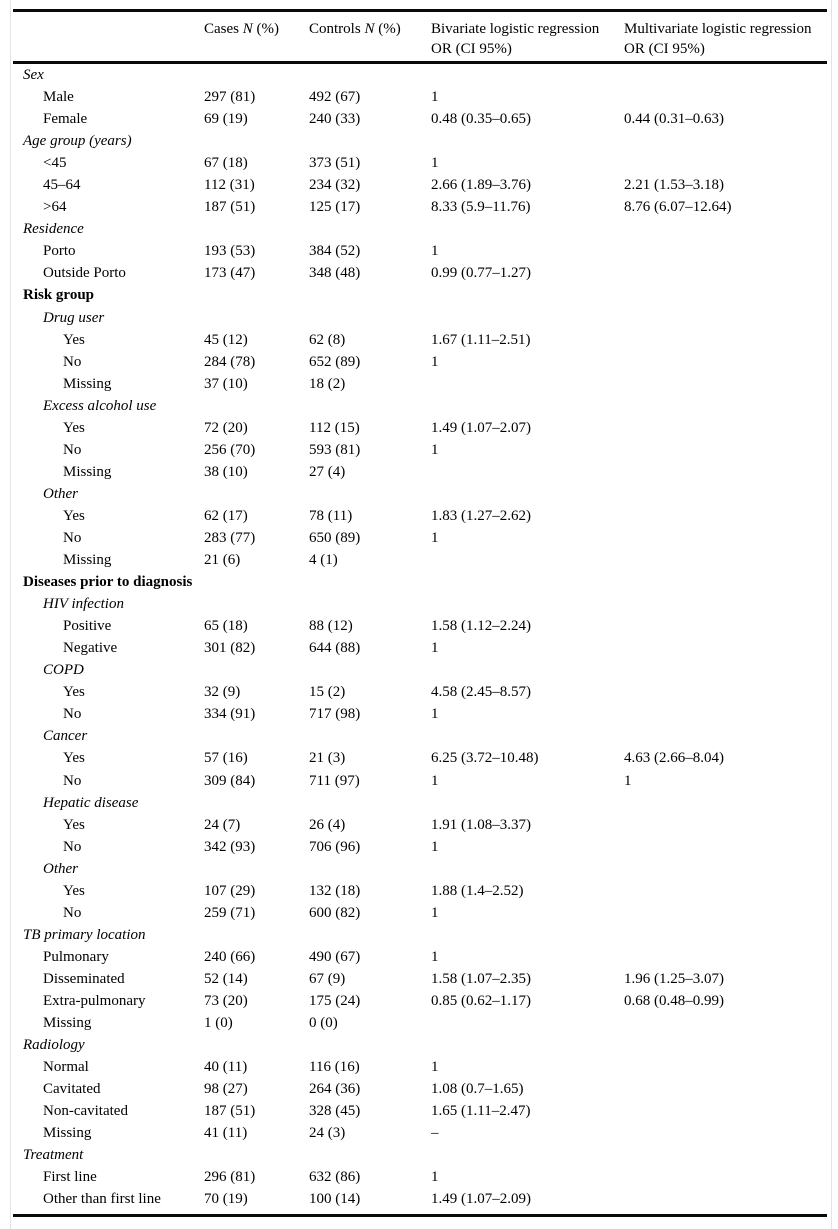 The image size is (838, 1229). What do you see at coordinates (242, 29) in the screenshot?
I see `header-cases-label: Cases N (%)` at bounding box center [242, 29].